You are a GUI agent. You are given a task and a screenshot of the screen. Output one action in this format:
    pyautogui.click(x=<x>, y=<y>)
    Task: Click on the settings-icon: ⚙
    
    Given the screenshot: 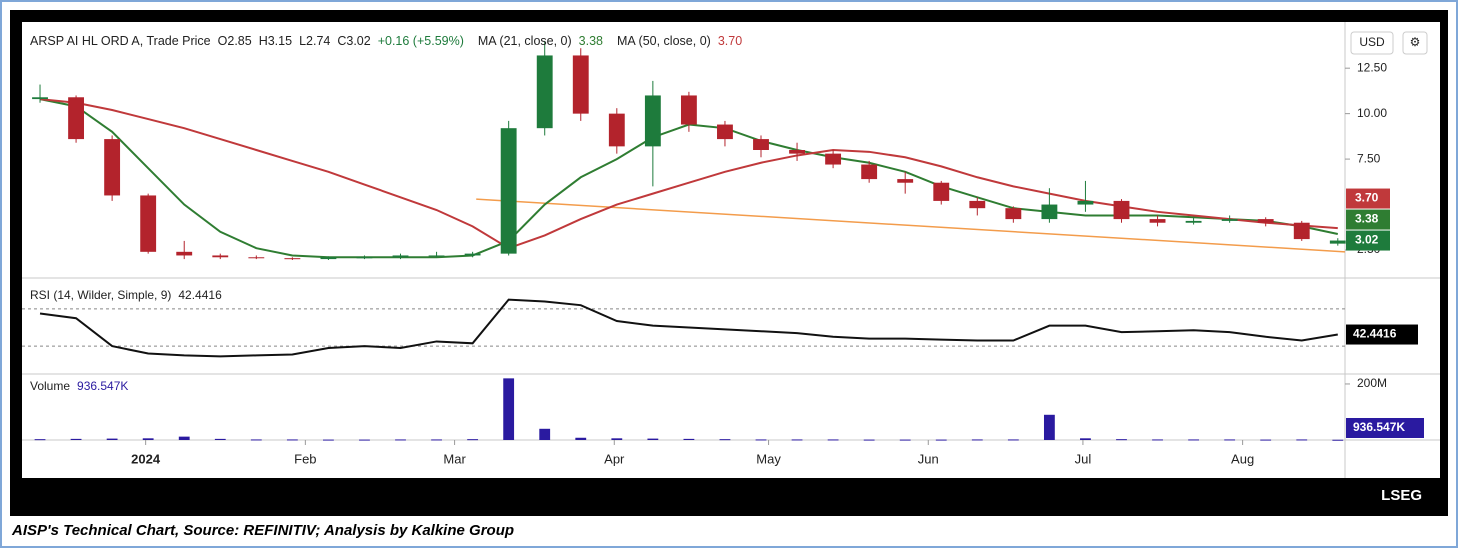 What is the action you would take?
    pyautogui.click(x=1415, y=42)
    